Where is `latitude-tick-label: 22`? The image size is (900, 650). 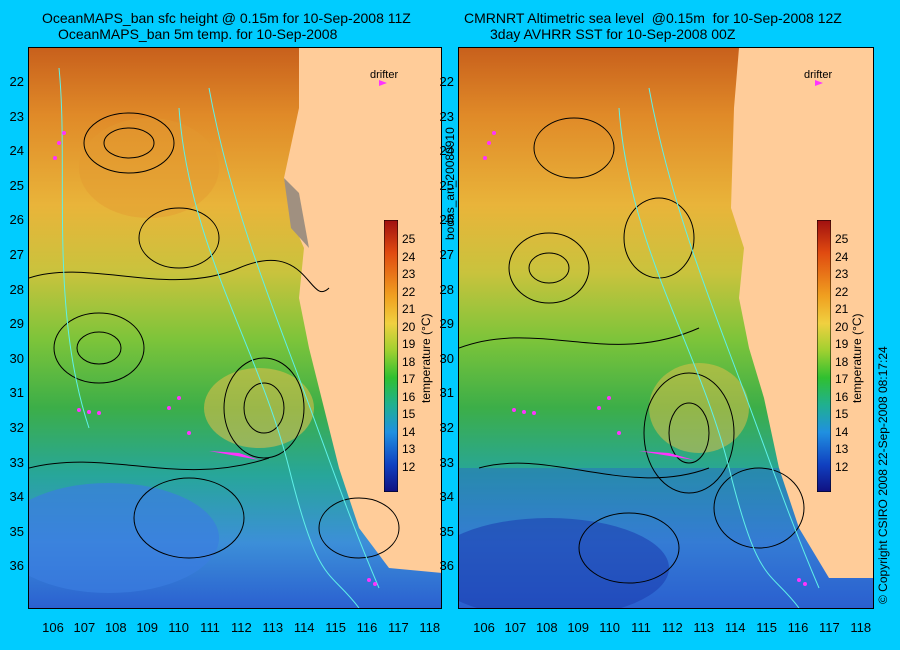 latitude-tick-label: 22 is located at coordinates (446, 81).